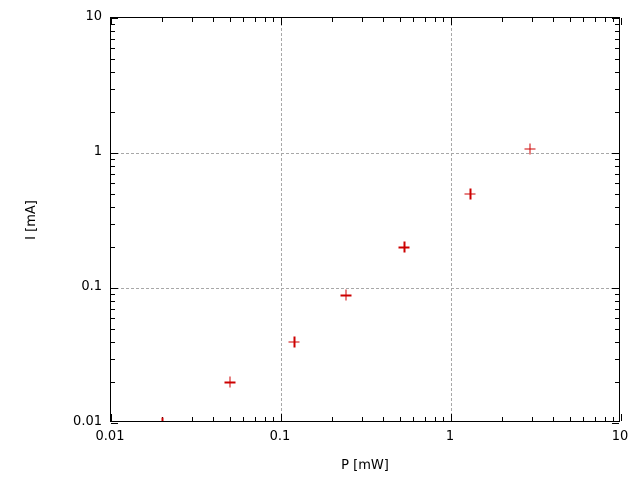 Image resolution: width=640 pixels, height=480 pixels. I want to click on x-tick-label: 0.1, so click(280, 436).